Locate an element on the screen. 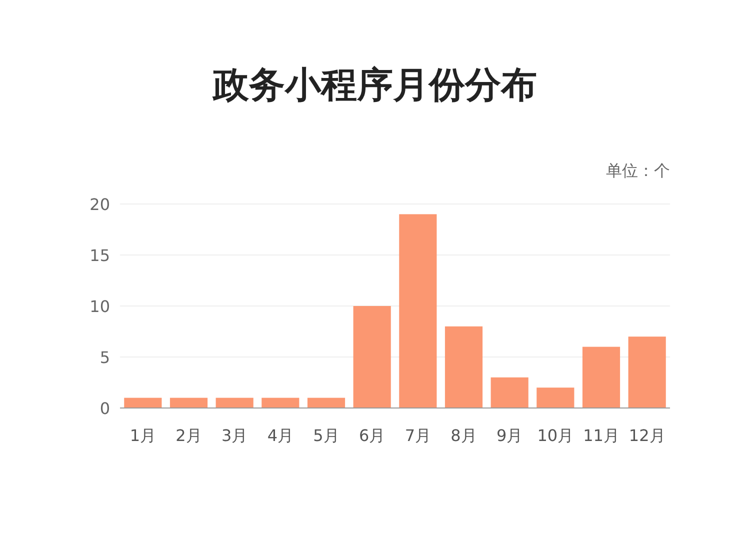 This screenshot has width=750, height=550. xtick: 7月 is located at coordinates (417, 435).